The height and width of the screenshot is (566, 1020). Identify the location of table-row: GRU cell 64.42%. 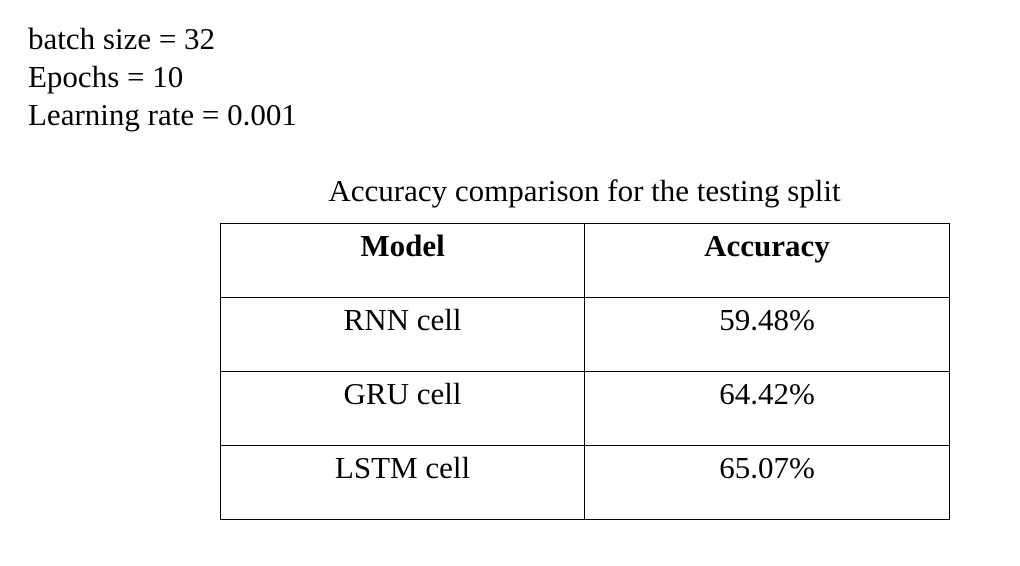
(585, 408).